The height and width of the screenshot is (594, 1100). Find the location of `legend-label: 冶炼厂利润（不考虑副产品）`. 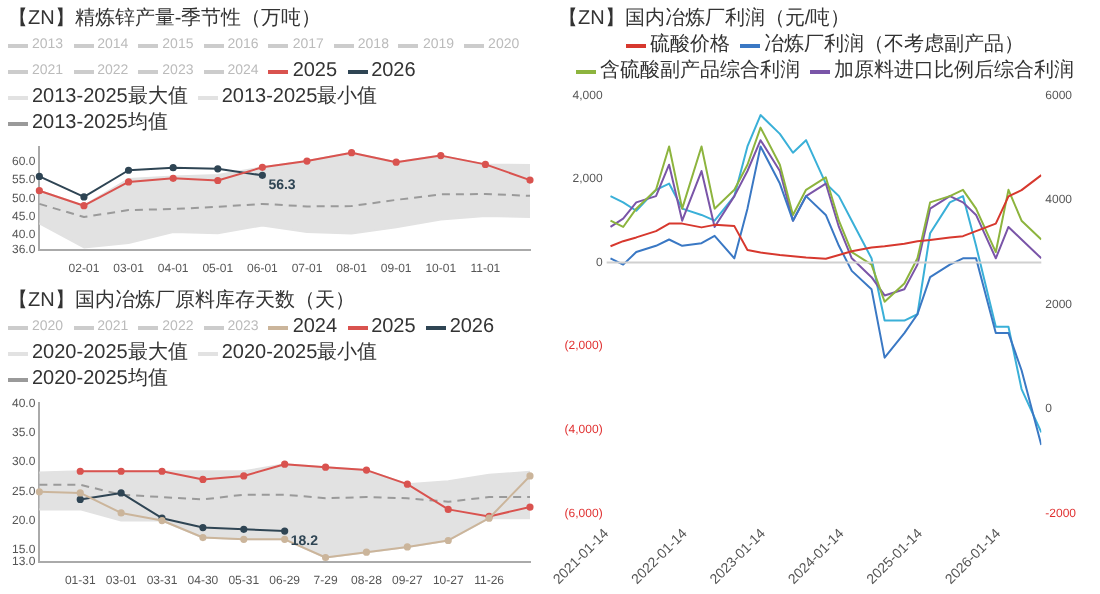

legend-label: 冶炼厂利润（不考虑副产品） is located at coordinates (894, 46).